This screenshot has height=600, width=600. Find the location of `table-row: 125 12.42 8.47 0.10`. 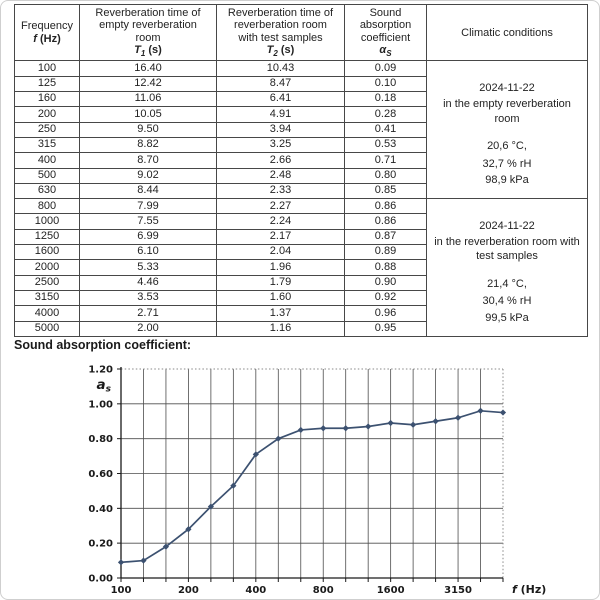

table-row: 125 12.42 8.47 0.10 is located at coordinates (301, 84).